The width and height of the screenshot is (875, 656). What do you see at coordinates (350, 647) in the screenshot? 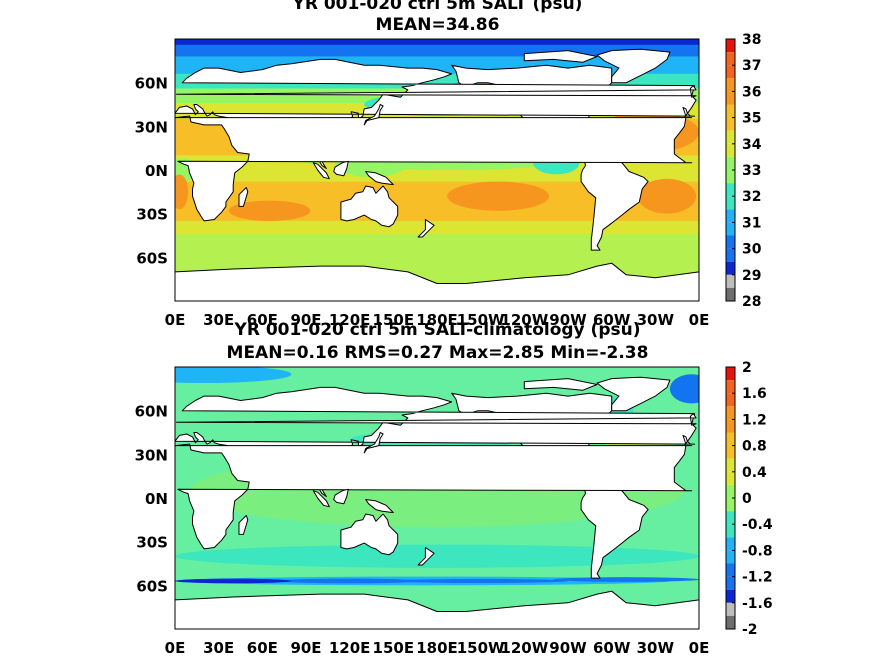
I see `x-tick-label: 120E` at bounding box center [350, 647].